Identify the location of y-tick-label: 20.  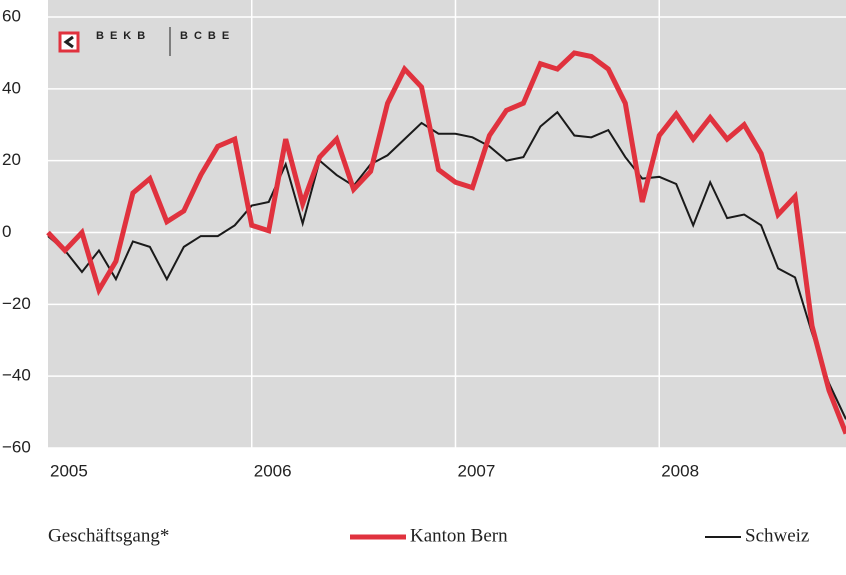
(11, 159).